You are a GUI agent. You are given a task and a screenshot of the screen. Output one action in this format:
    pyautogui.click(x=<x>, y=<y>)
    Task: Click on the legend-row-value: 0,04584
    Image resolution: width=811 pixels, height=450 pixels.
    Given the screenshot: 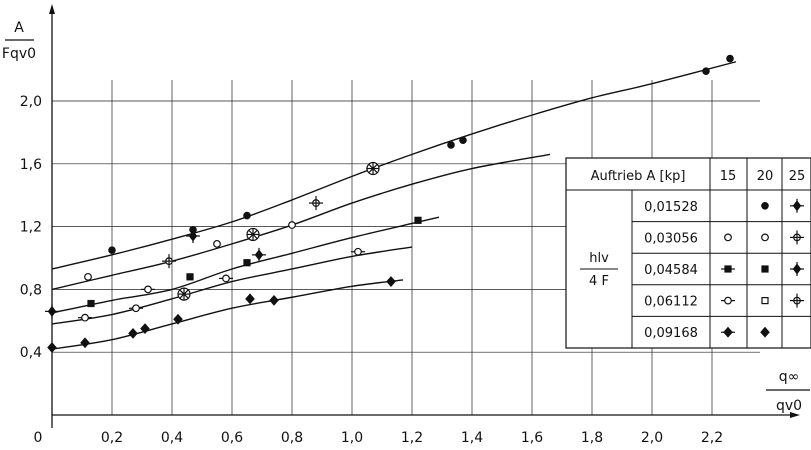 What is the action you would take?
    pyautogui.click(x=671, y=270)
    